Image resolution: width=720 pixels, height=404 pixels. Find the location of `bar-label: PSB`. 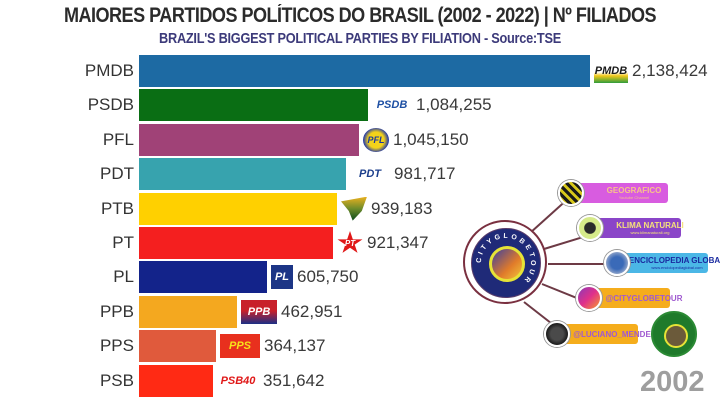

bar-label: PSB is located at coordinates (116, 380).